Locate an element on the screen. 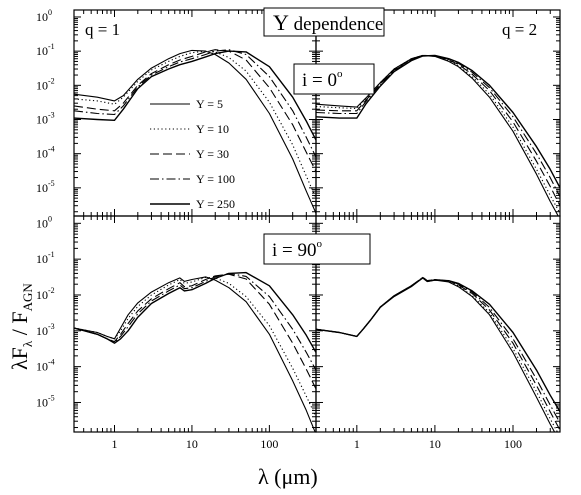 The image size is (581, 495). title-box: Y dependence is located at coordinates (324, 22).